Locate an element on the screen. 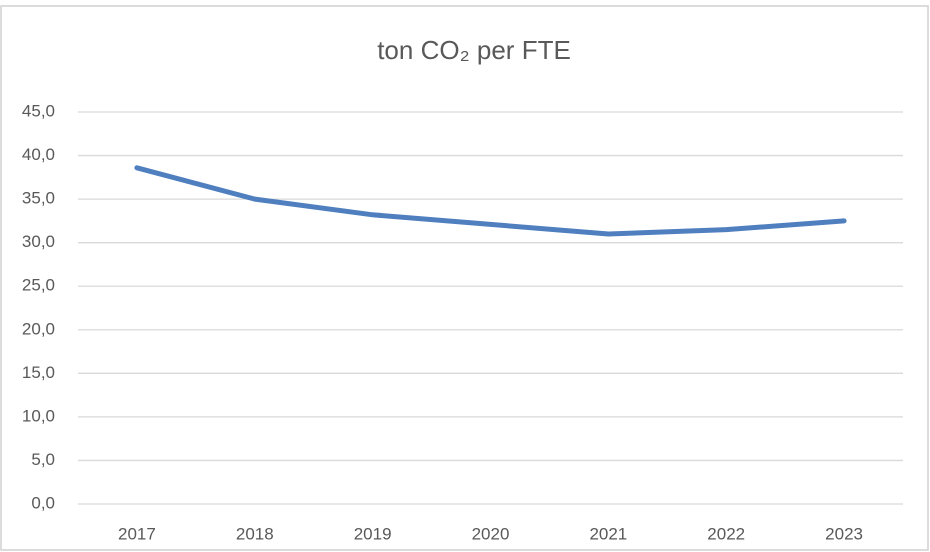 The width and height of the screenshot is (930, 552). y-tick-label: 35,0 is located at coordinates (38, 198).